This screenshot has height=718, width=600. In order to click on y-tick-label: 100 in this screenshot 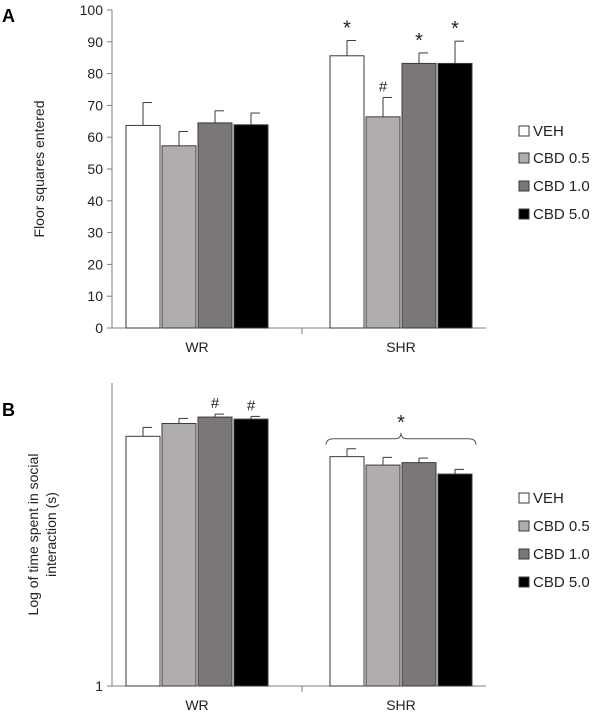, I will do `click(92, 10)`.